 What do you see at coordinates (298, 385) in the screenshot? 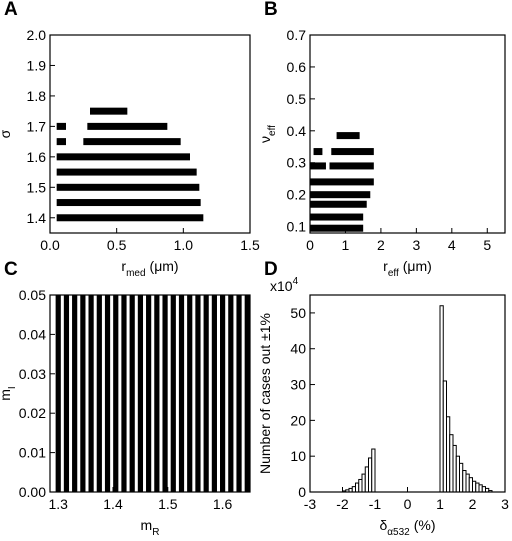
I see `y-tick-label: 30` at bounding box center [298, 385].